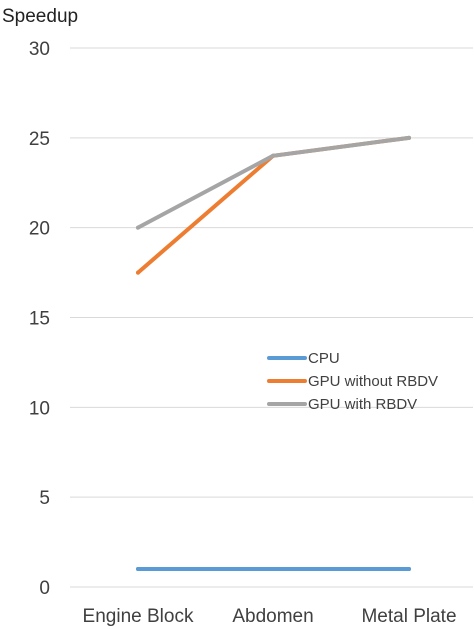 This screenshot has height=629, width=474. I want to click on x-tick-label: Metal Plate, so click(408, 616).